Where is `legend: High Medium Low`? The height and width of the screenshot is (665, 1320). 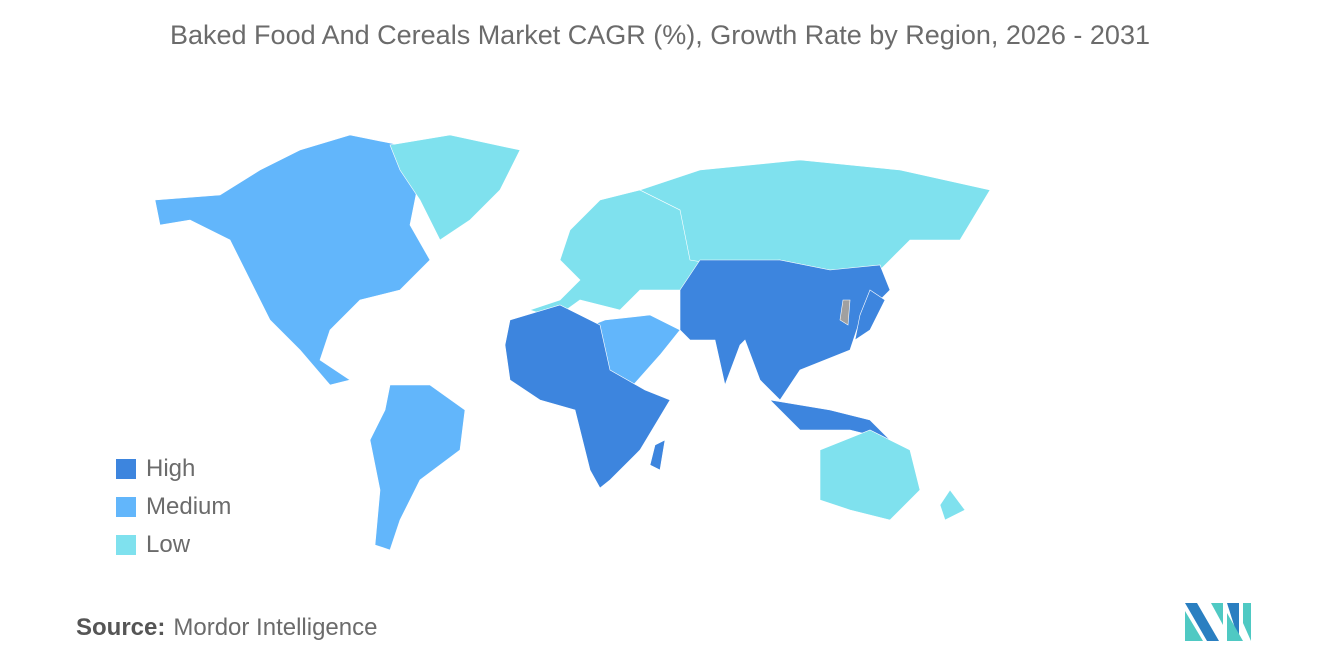 legend: High Medium Low is located at coordinates (173, 507).